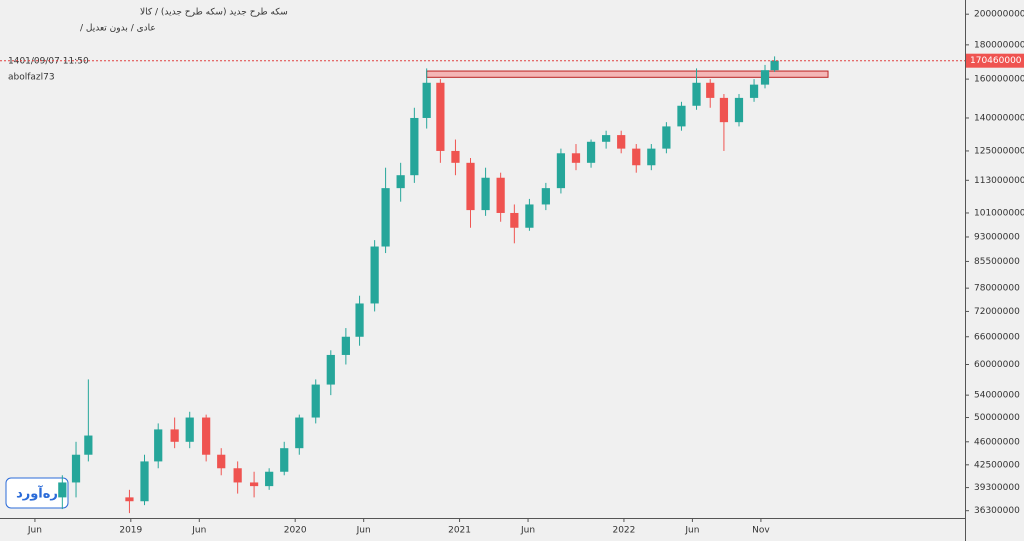 The height and width of the screenshot is (541, 1024). What do you see at coordinates (997, 289) in the screenshot?
I see `y-tick-label: 78000000` at bounding box center [997, 289].